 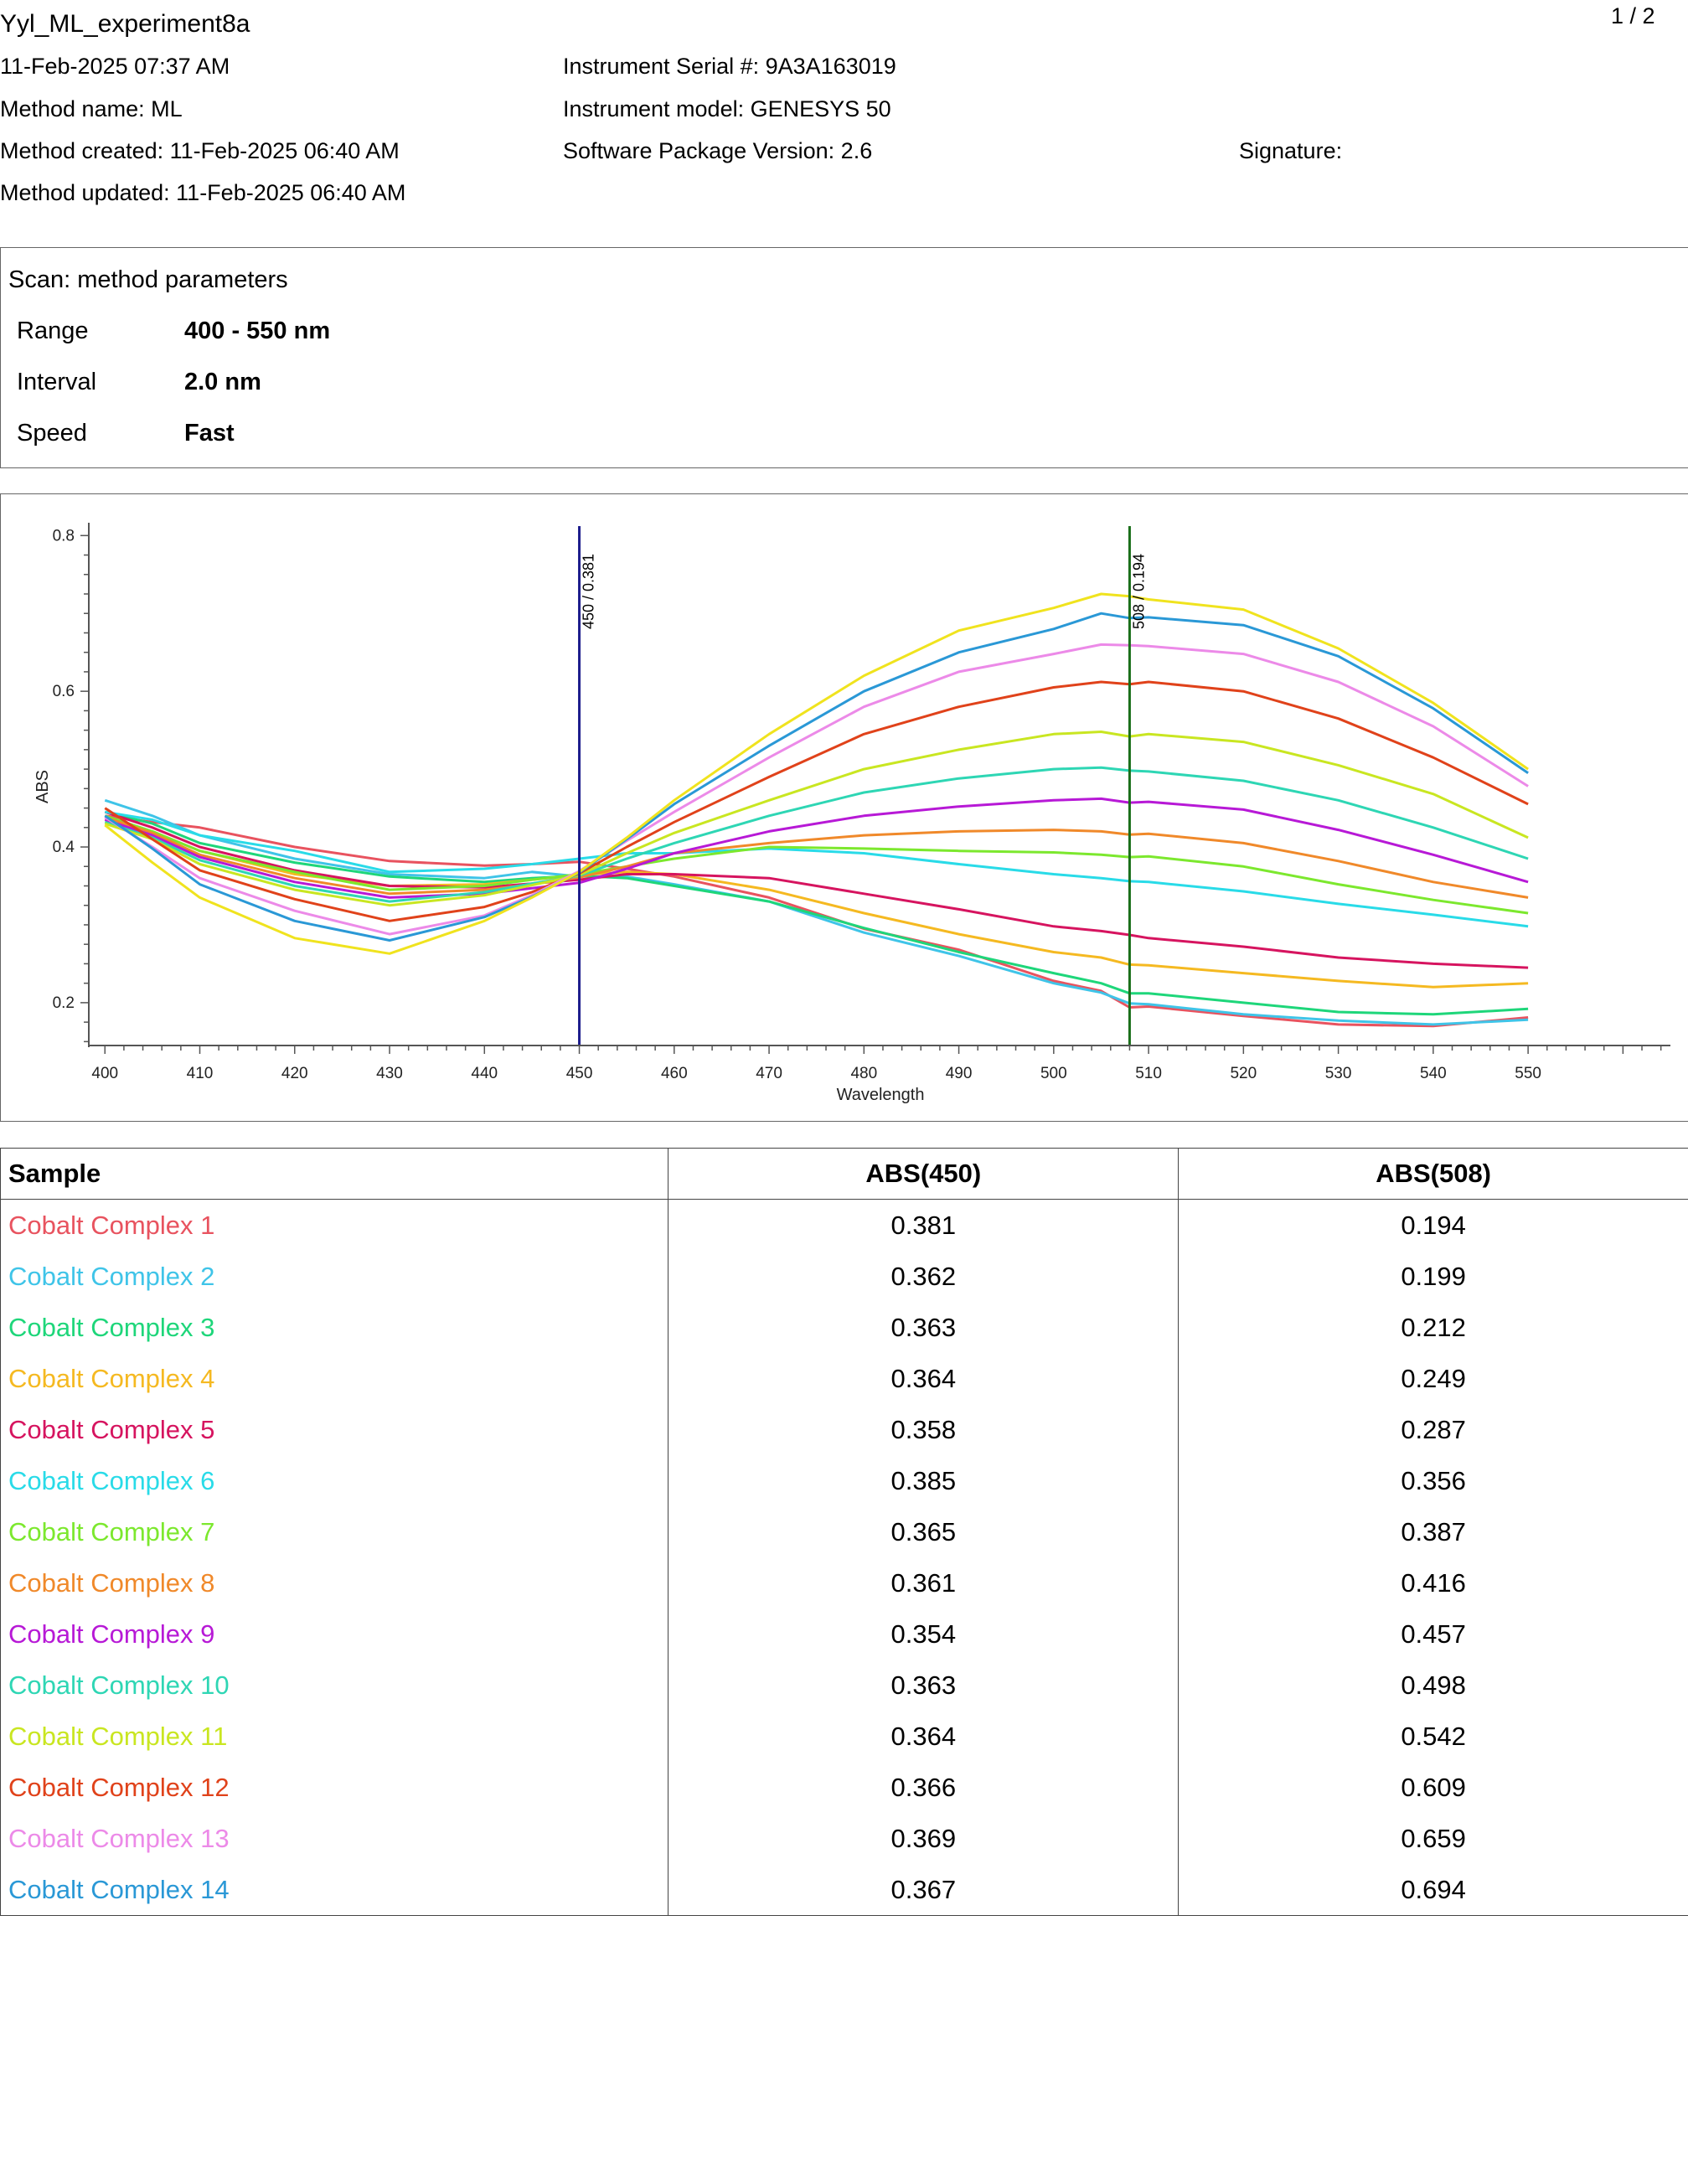 I want to click on sample-name: Cobalt Complex 5, so click(x=334, y=1429).